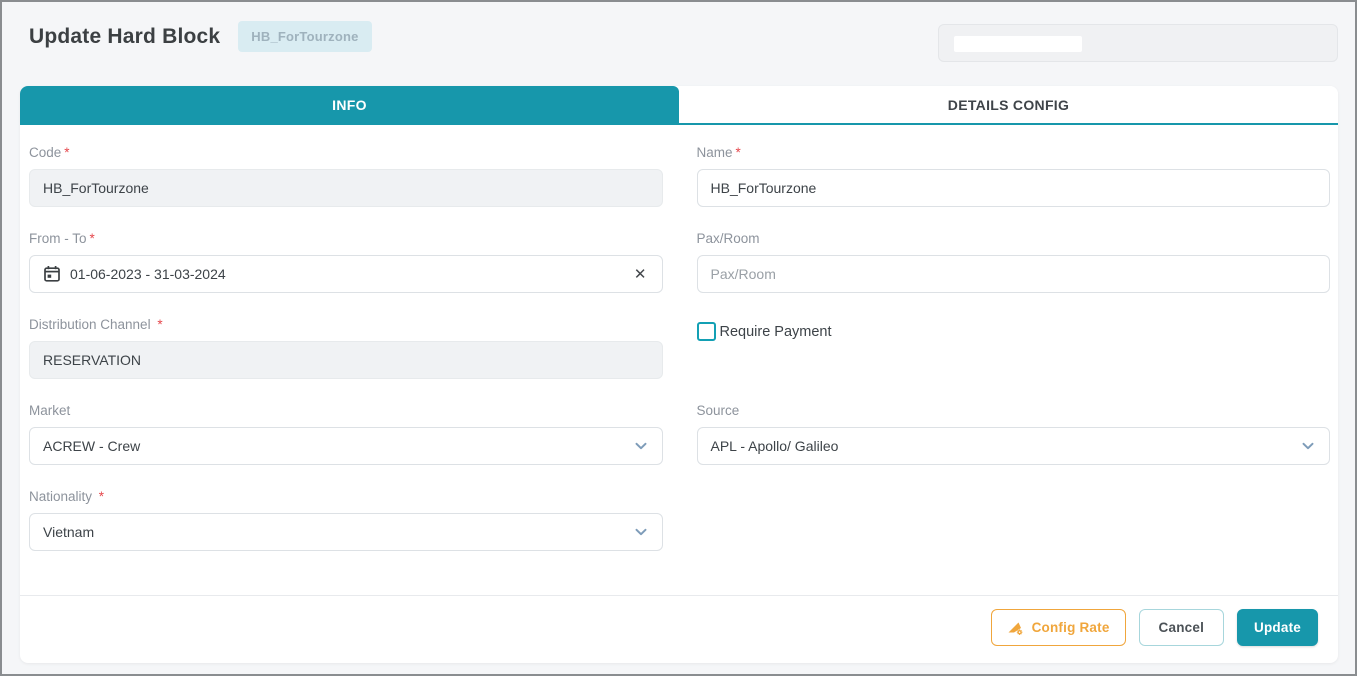 This screenshot has height=676, width=1357. Describe the element at coordinates (774, 446) in the screenshot. I see `source-selected-value: APL - Apollo/ Galileo` at that location.